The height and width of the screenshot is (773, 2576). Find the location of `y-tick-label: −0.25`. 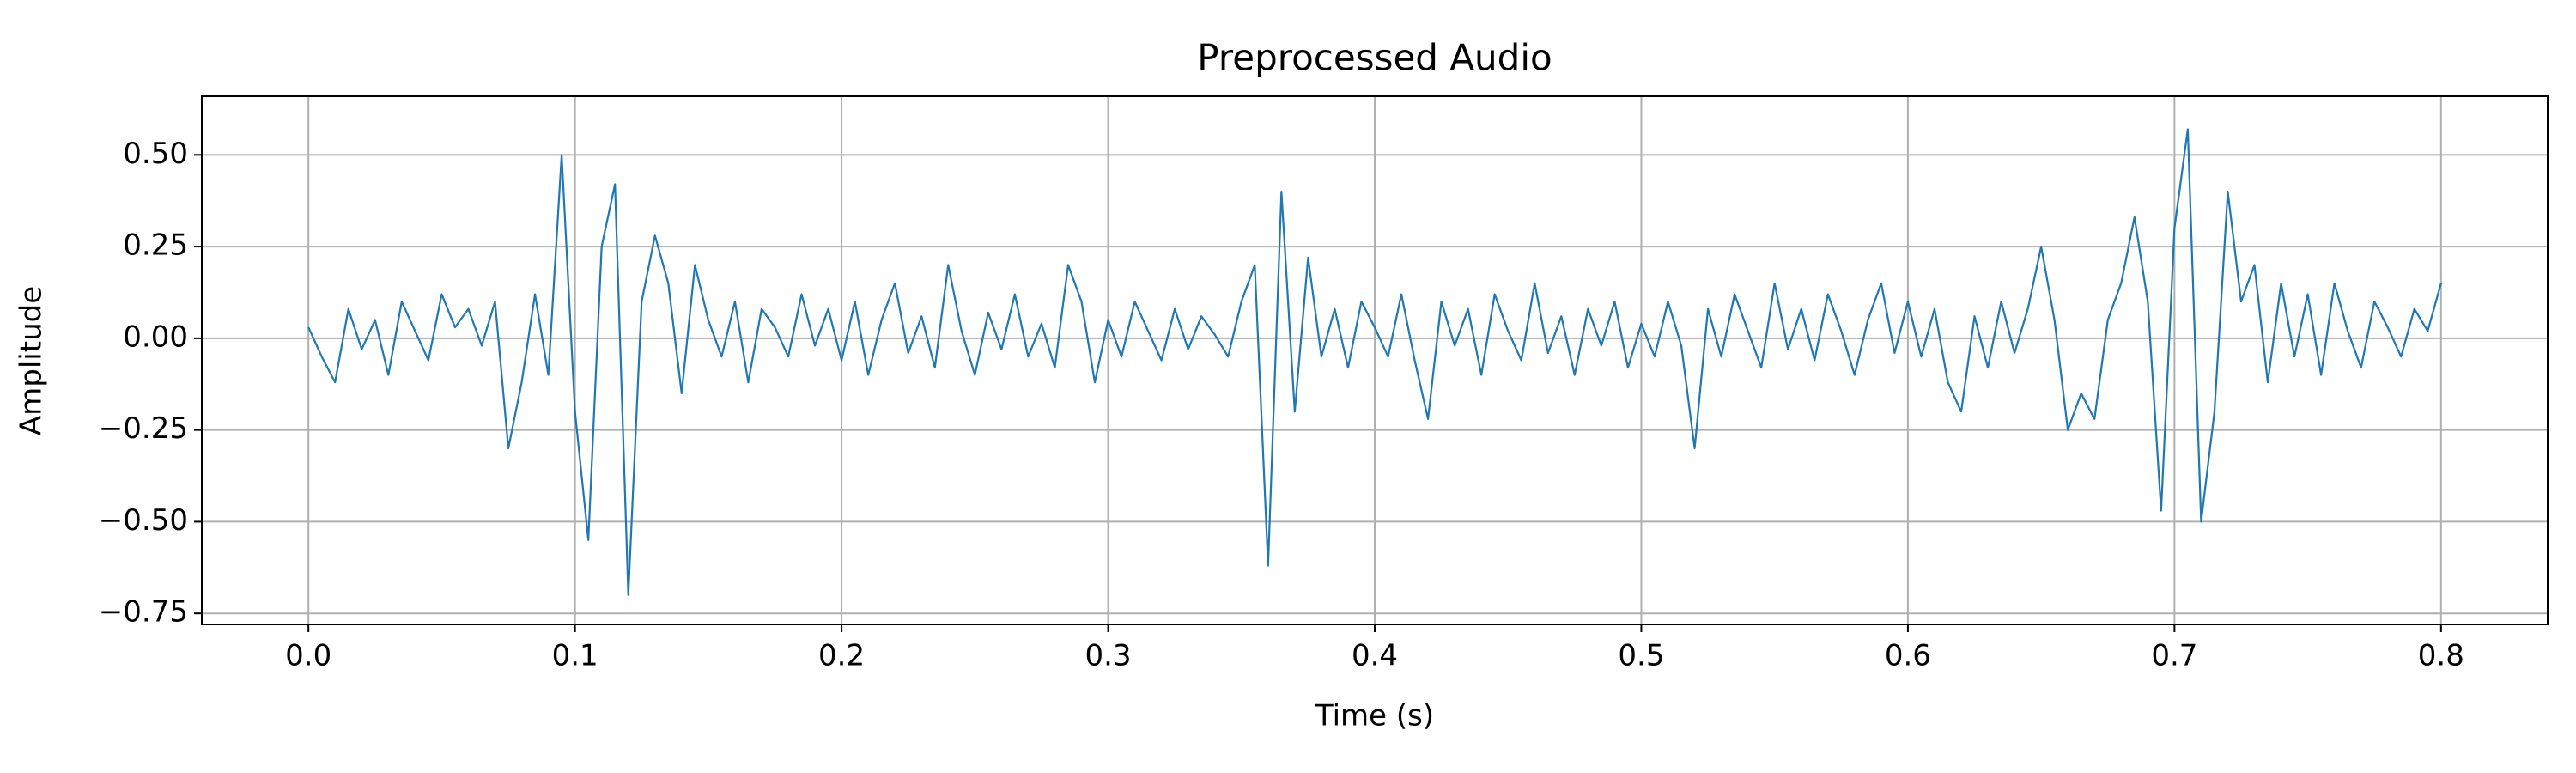

y-tick-label: −0.25 is located at coordinates (143, 428).